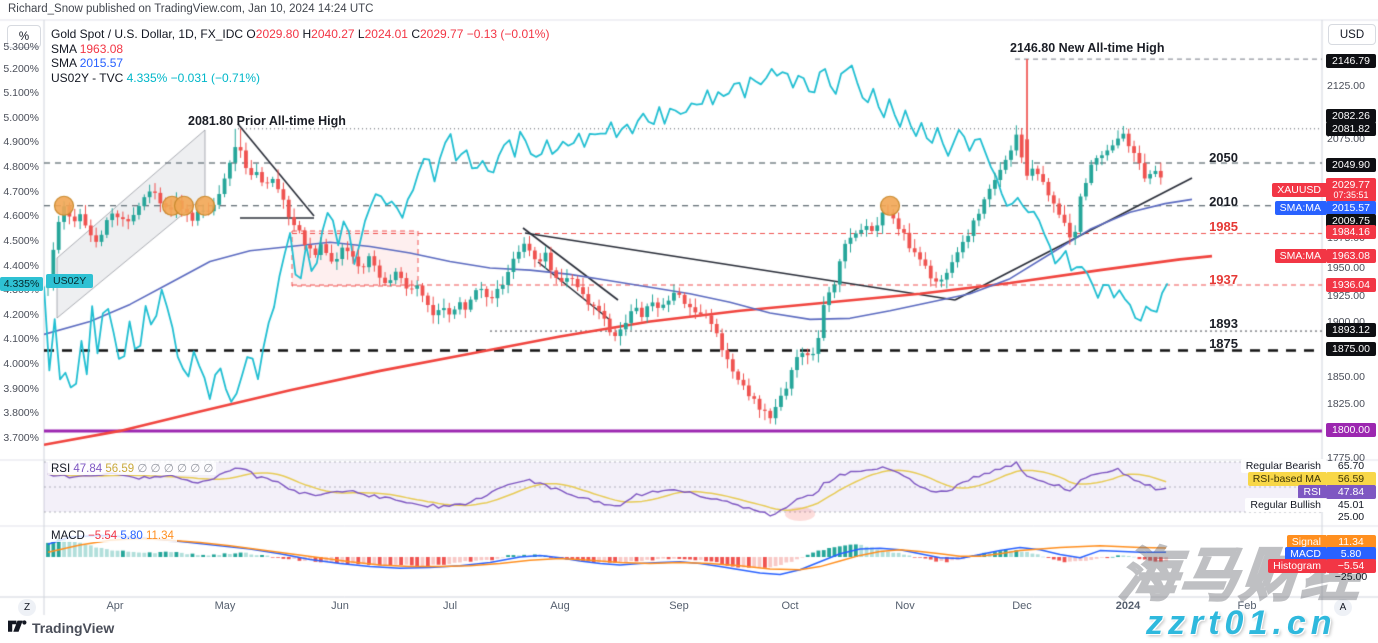  I want to click on tradingview-logo: TradingView, so click(61, 628).